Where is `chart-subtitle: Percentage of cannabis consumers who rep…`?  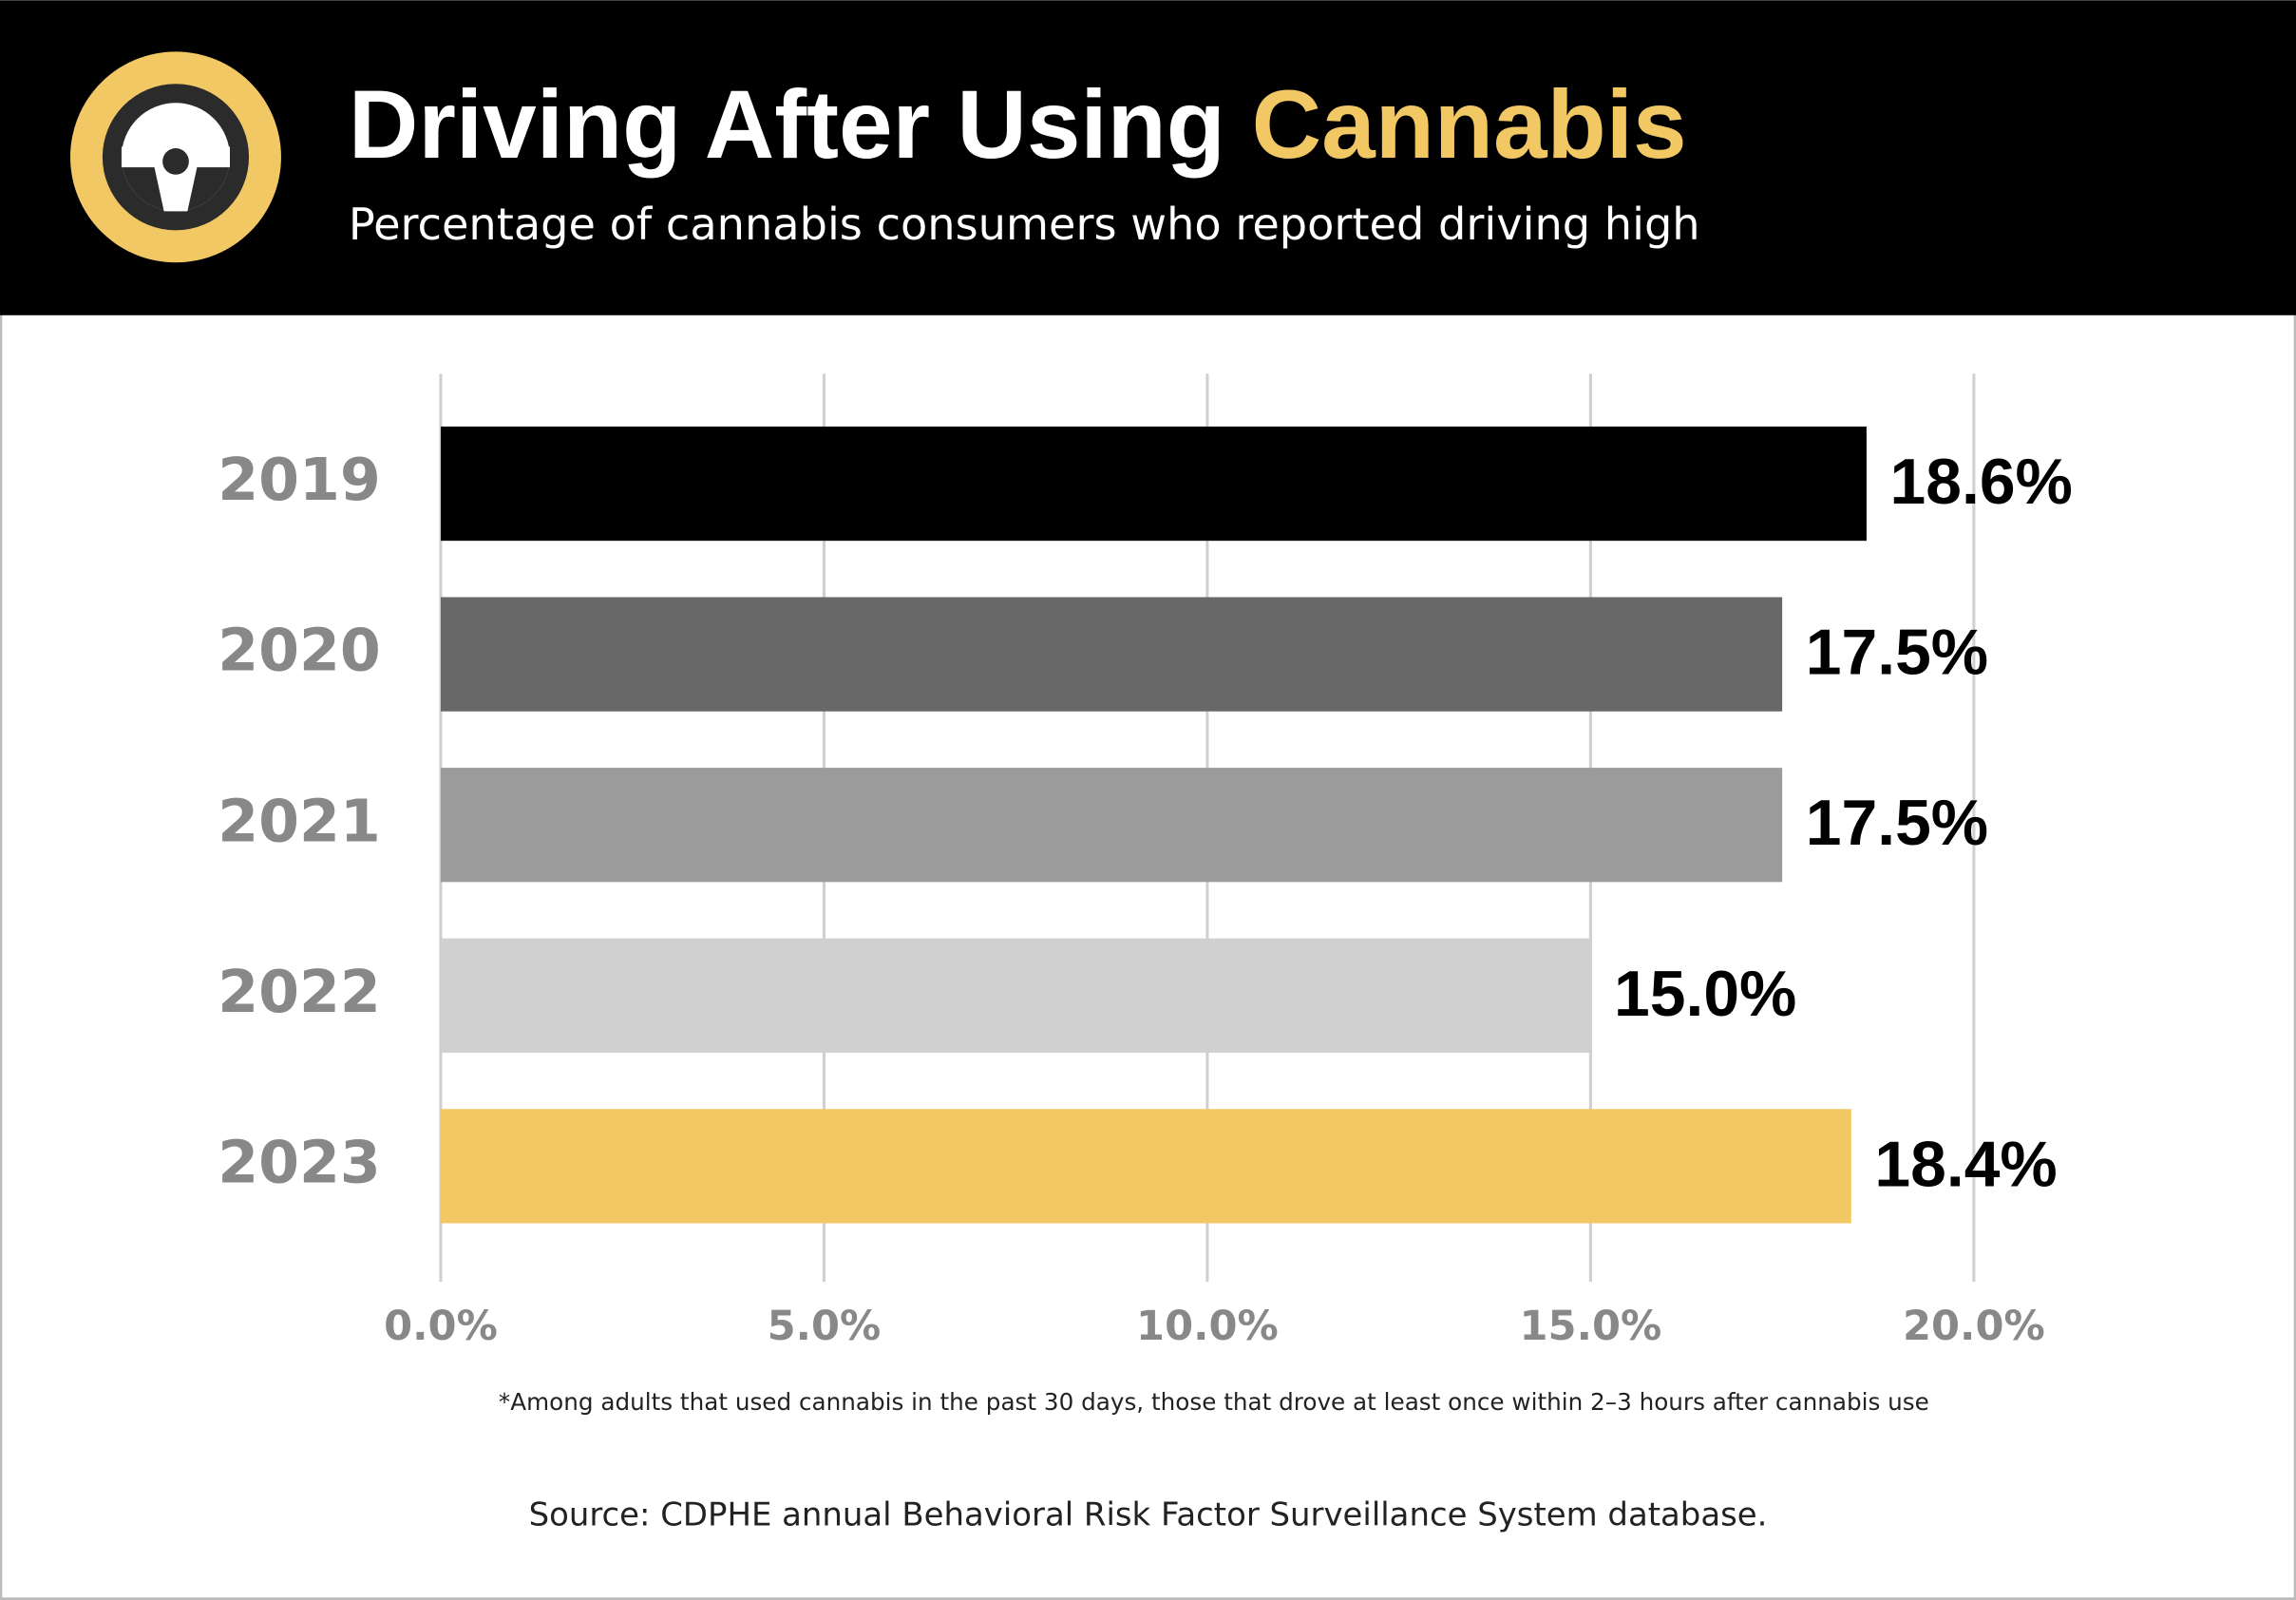 chart-subtitle: Percentage of cannabis consumers who rep… is located at coordinates (1024, 224).